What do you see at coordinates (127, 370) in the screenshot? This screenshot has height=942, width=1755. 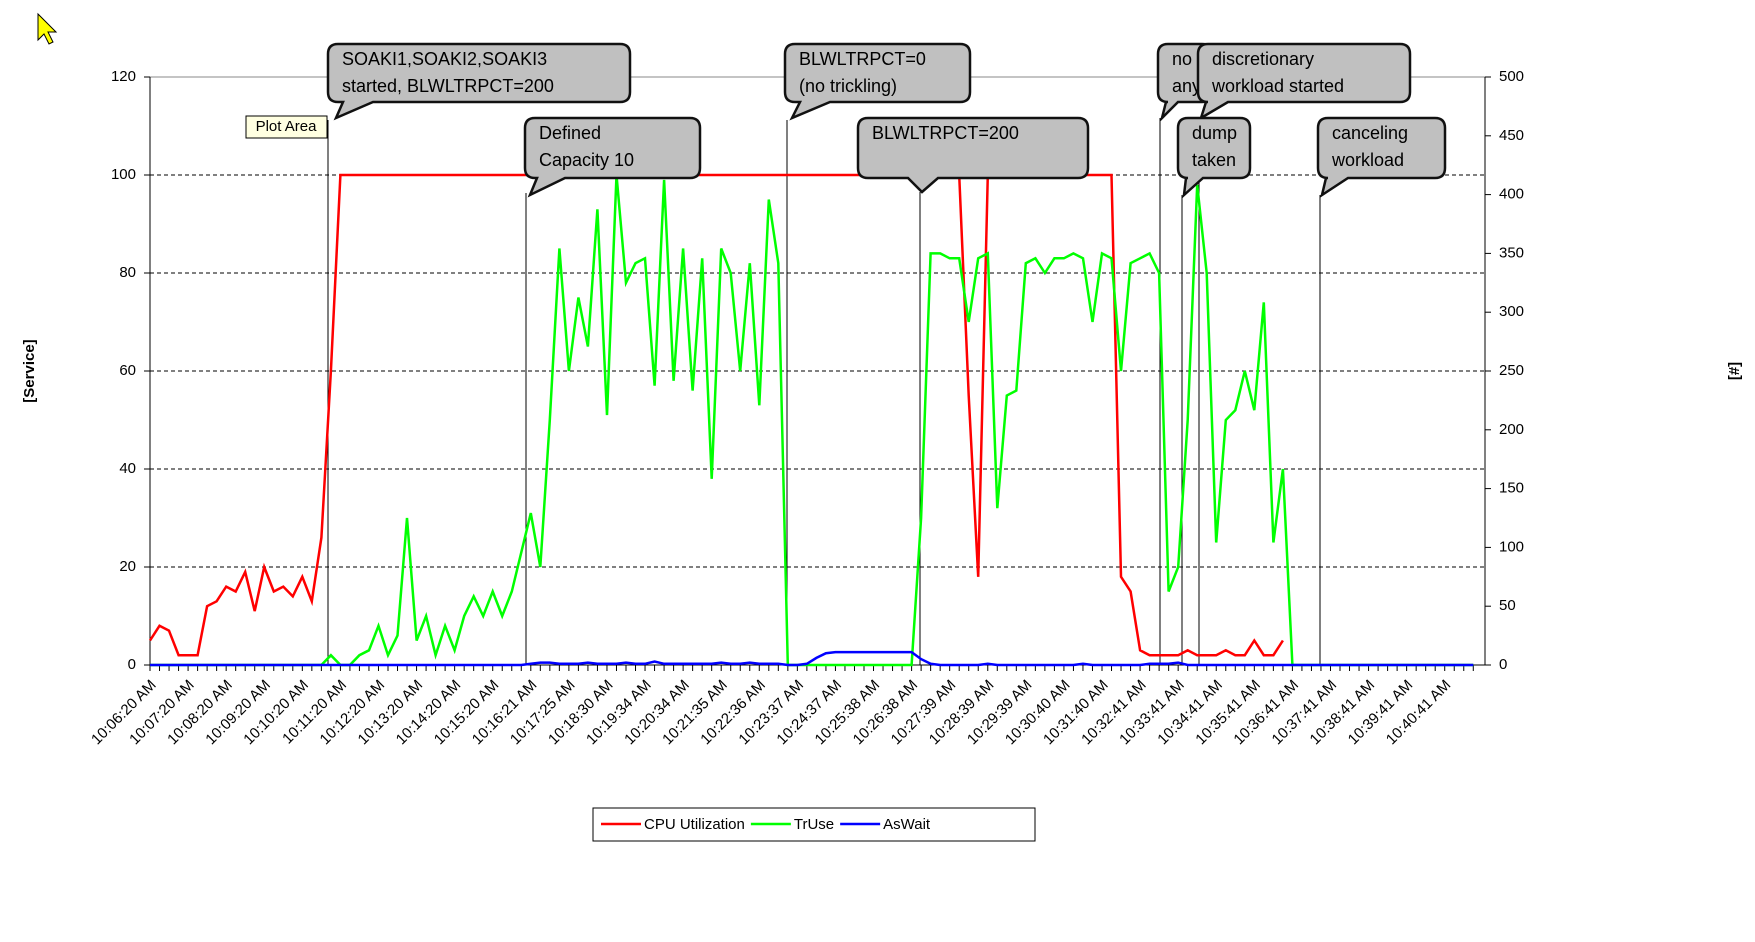 I see `y-tick-label: 60` at bounding box center [127, 370].